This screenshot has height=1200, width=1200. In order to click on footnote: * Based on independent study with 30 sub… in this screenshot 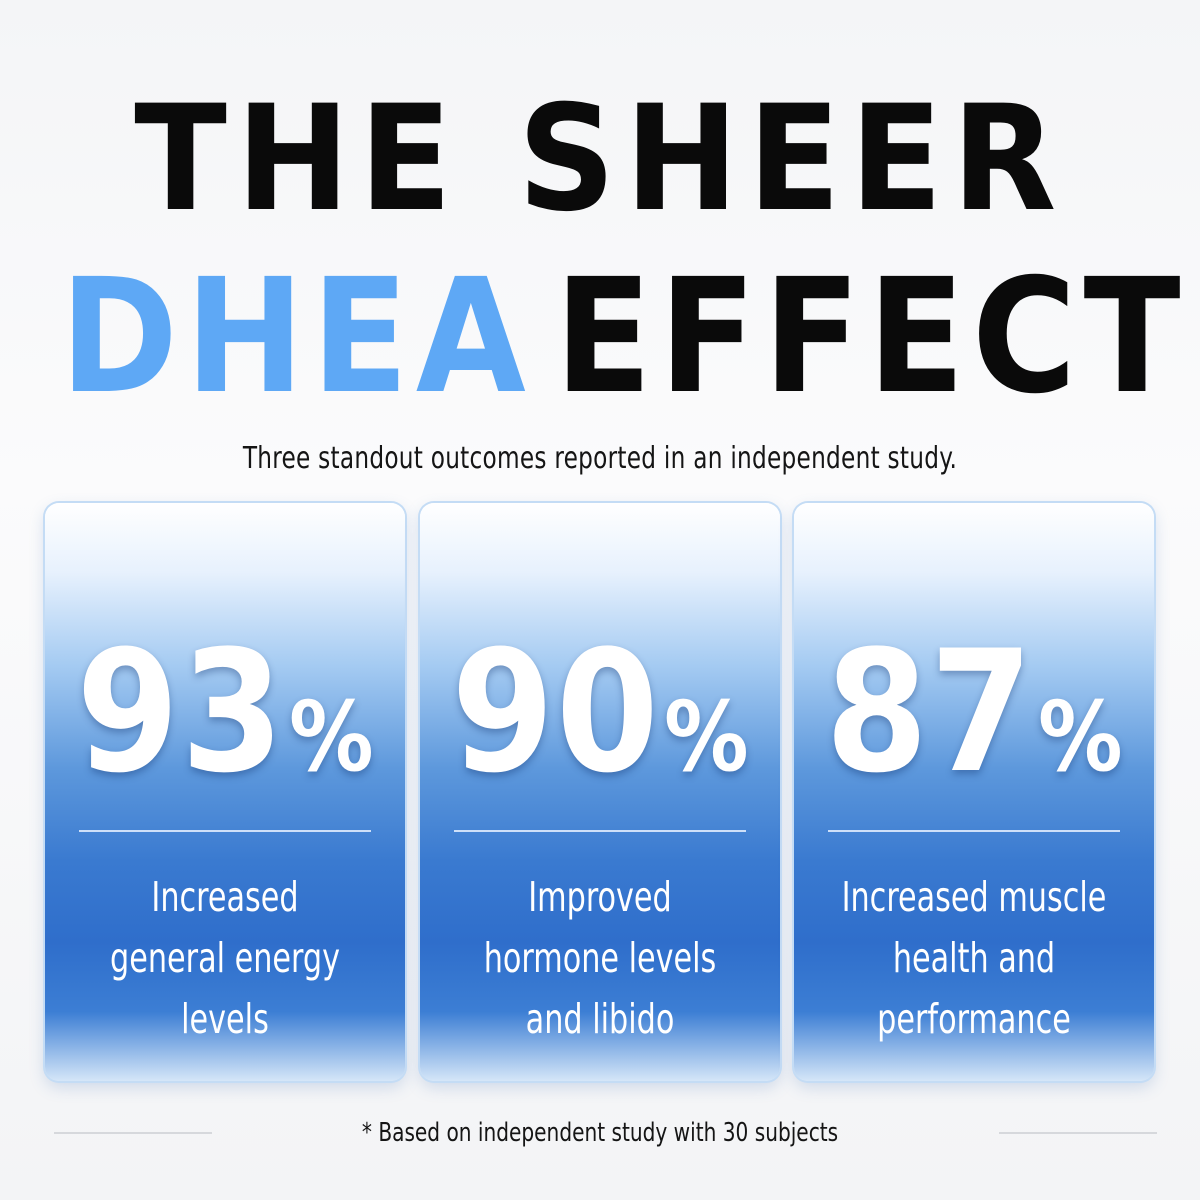, I will do `click(600, 1133)`.